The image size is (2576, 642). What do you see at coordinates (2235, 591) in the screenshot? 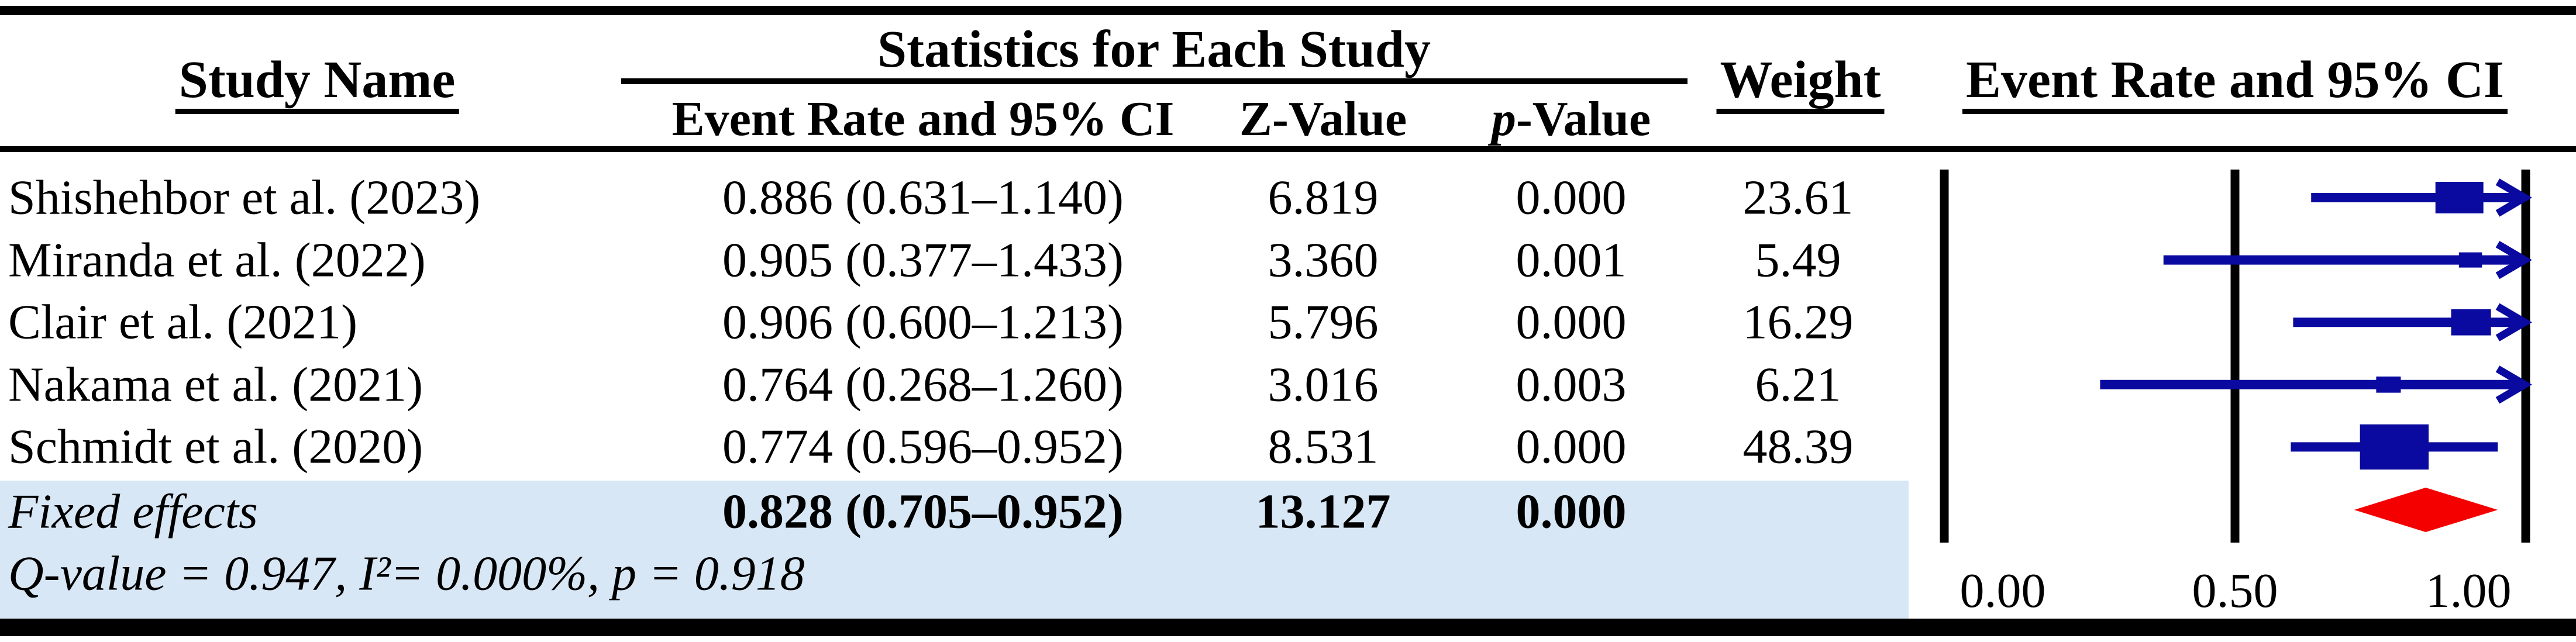
I see `axis-tick-label: 0.50` at bounding box center [2235, 591].